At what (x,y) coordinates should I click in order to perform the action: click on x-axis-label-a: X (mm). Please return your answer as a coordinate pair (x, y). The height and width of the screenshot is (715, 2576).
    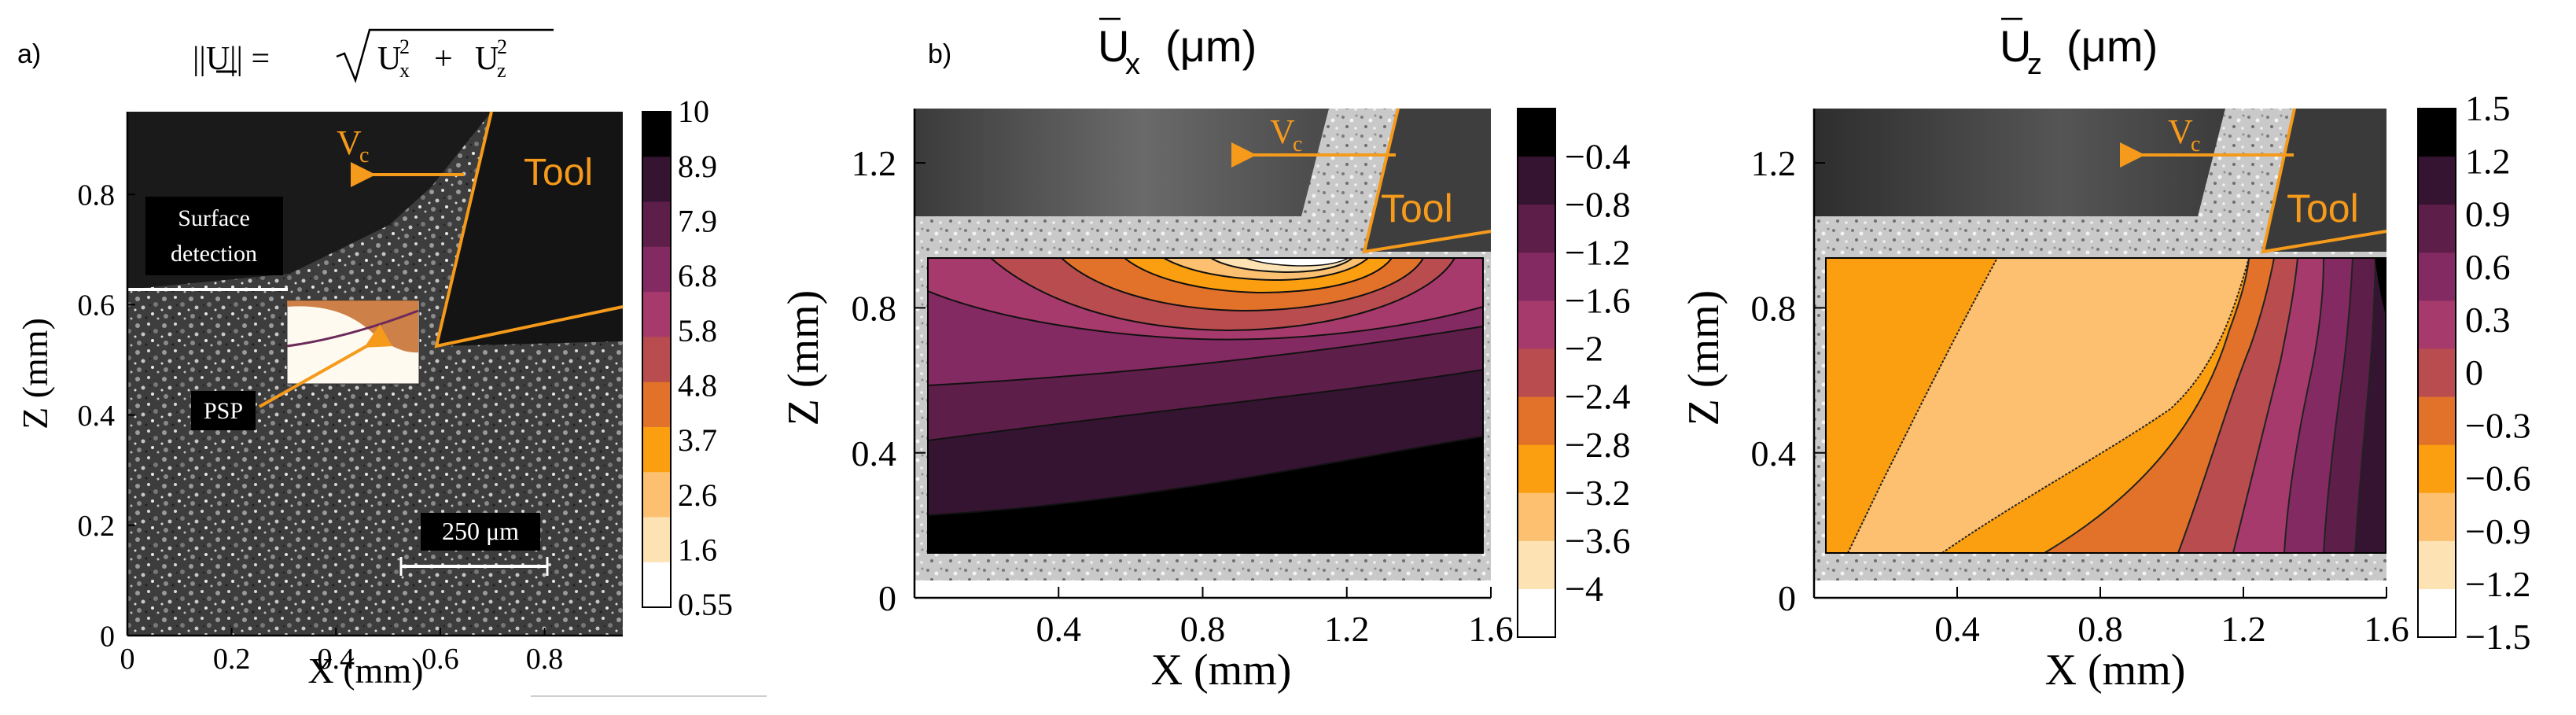
    Looking at the image, I should click on (366, 671).